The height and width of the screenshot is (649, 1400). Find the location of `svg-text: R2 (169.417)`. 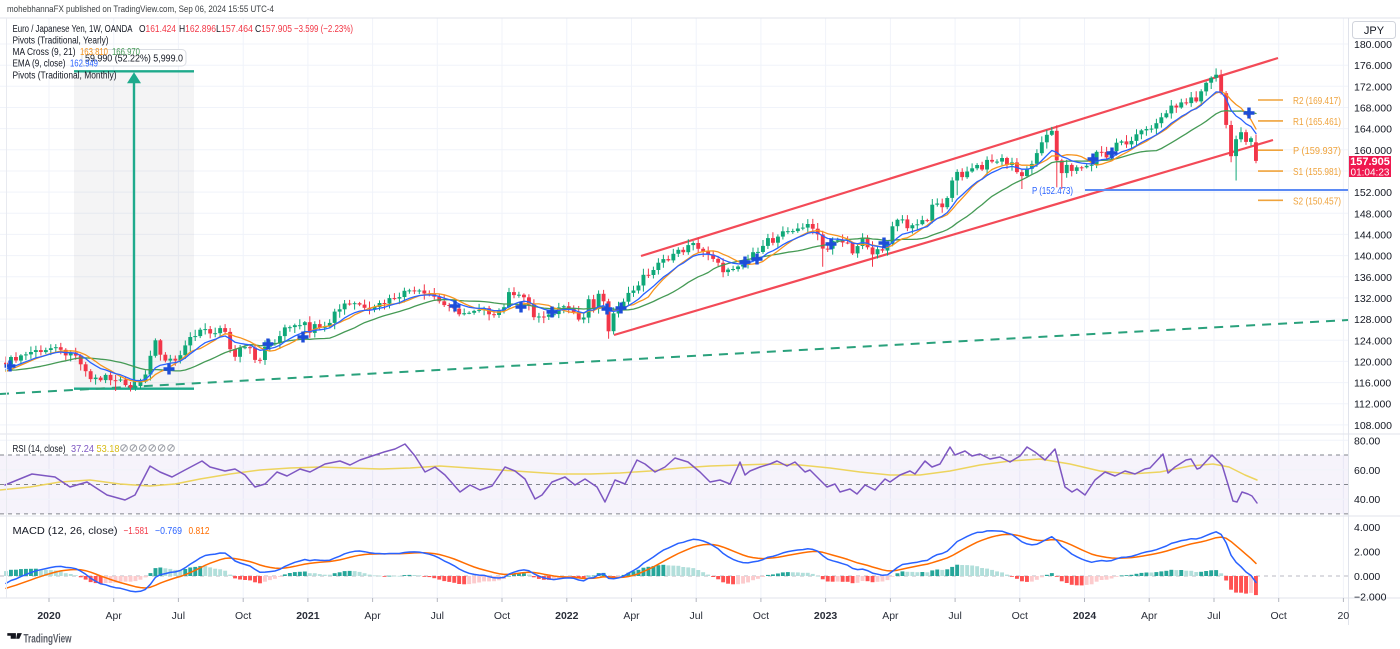

svg-text: R2 (169.417) is located at coordinates (1317, 101).